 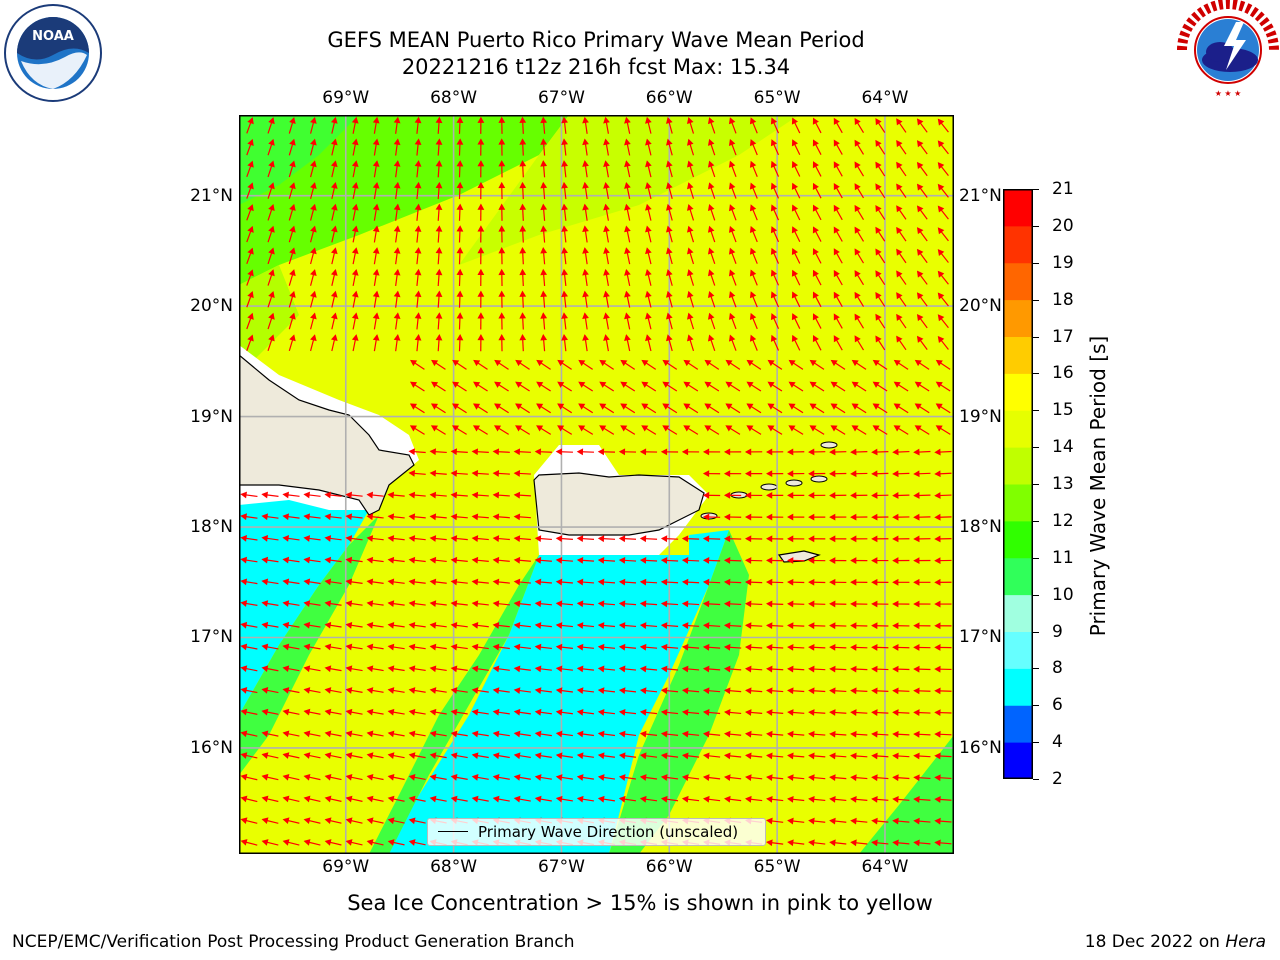 What do you see at coordinates (404, 200) in the screenshot?
I see `field-green-nw` at bounding box center [404, 200].